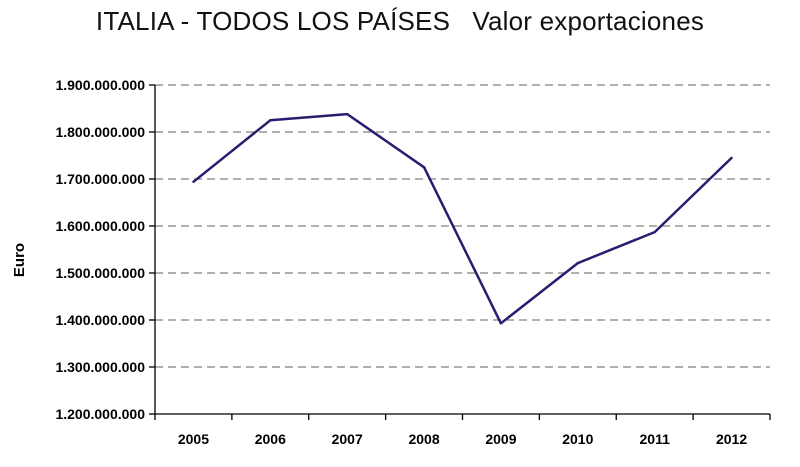 This screenshot has width=800, height=467. What do you see at coordinates (100, 414) in the screenshot?
I see `y-tick-label: 1.200.000.000` at bounding box center [100, 414].